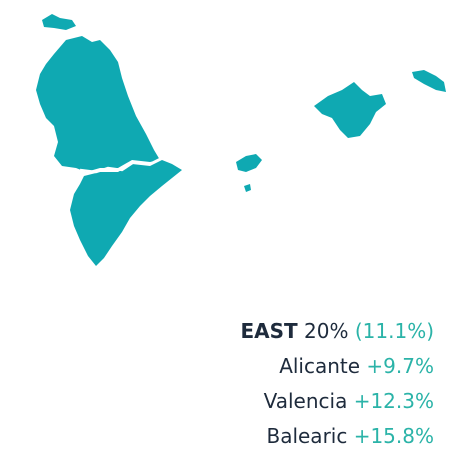 The height and width of the screenshot is (454, 454). What do you see at coordinates (320, 366) in the screenshot?
I see `province-name: Alicante` at bounding box center [320, 366].